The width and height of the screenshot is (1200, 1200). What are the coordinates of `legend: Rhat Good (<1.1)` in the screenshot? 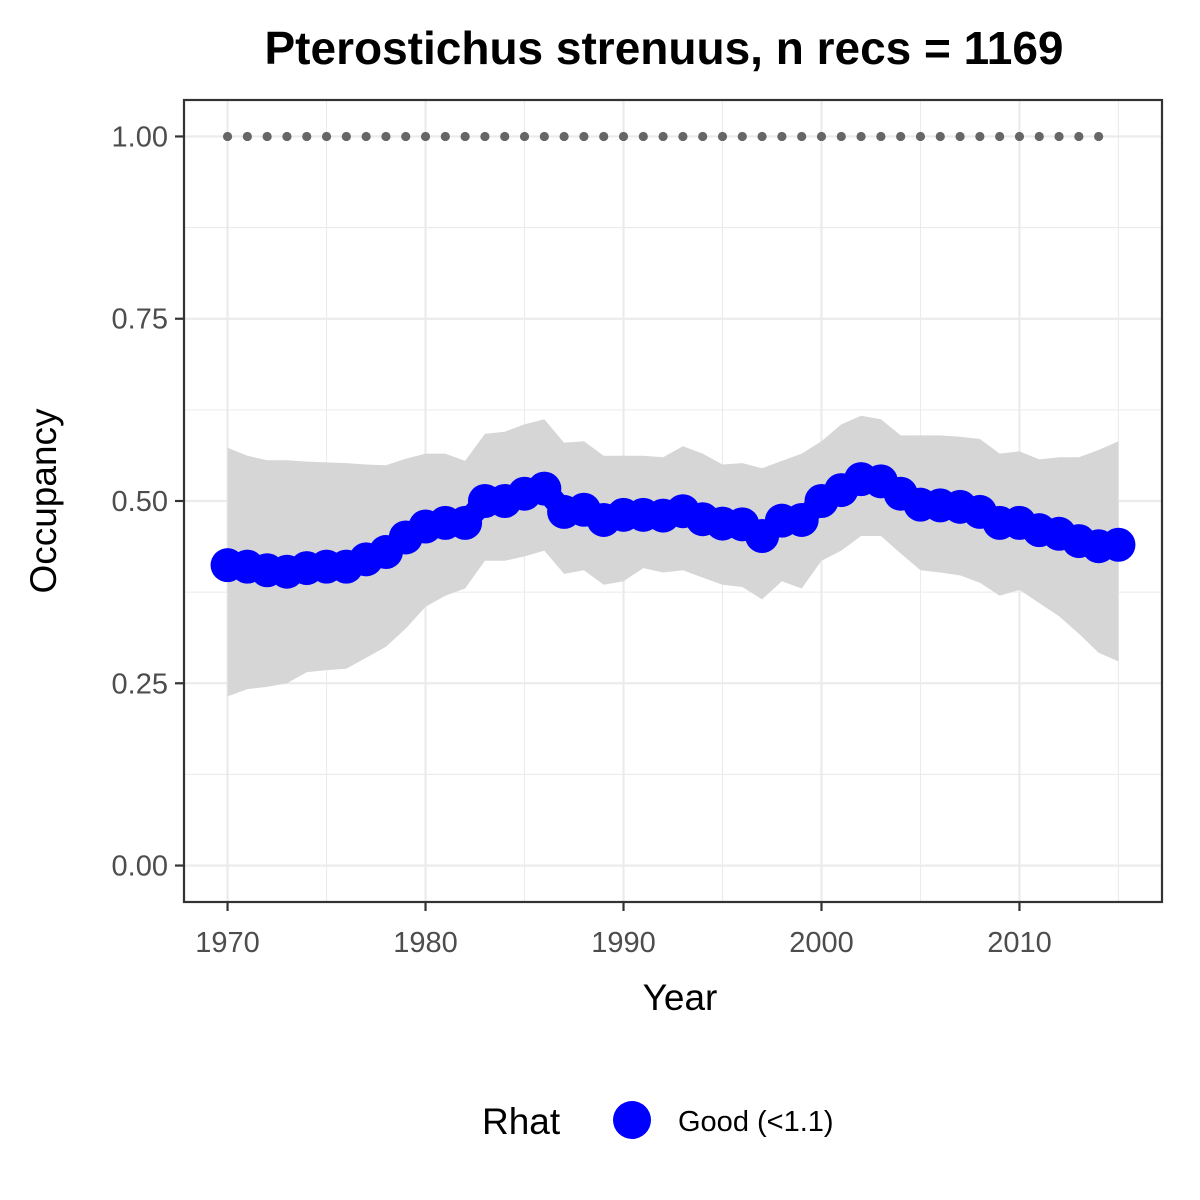 It's located at (658, 1121).